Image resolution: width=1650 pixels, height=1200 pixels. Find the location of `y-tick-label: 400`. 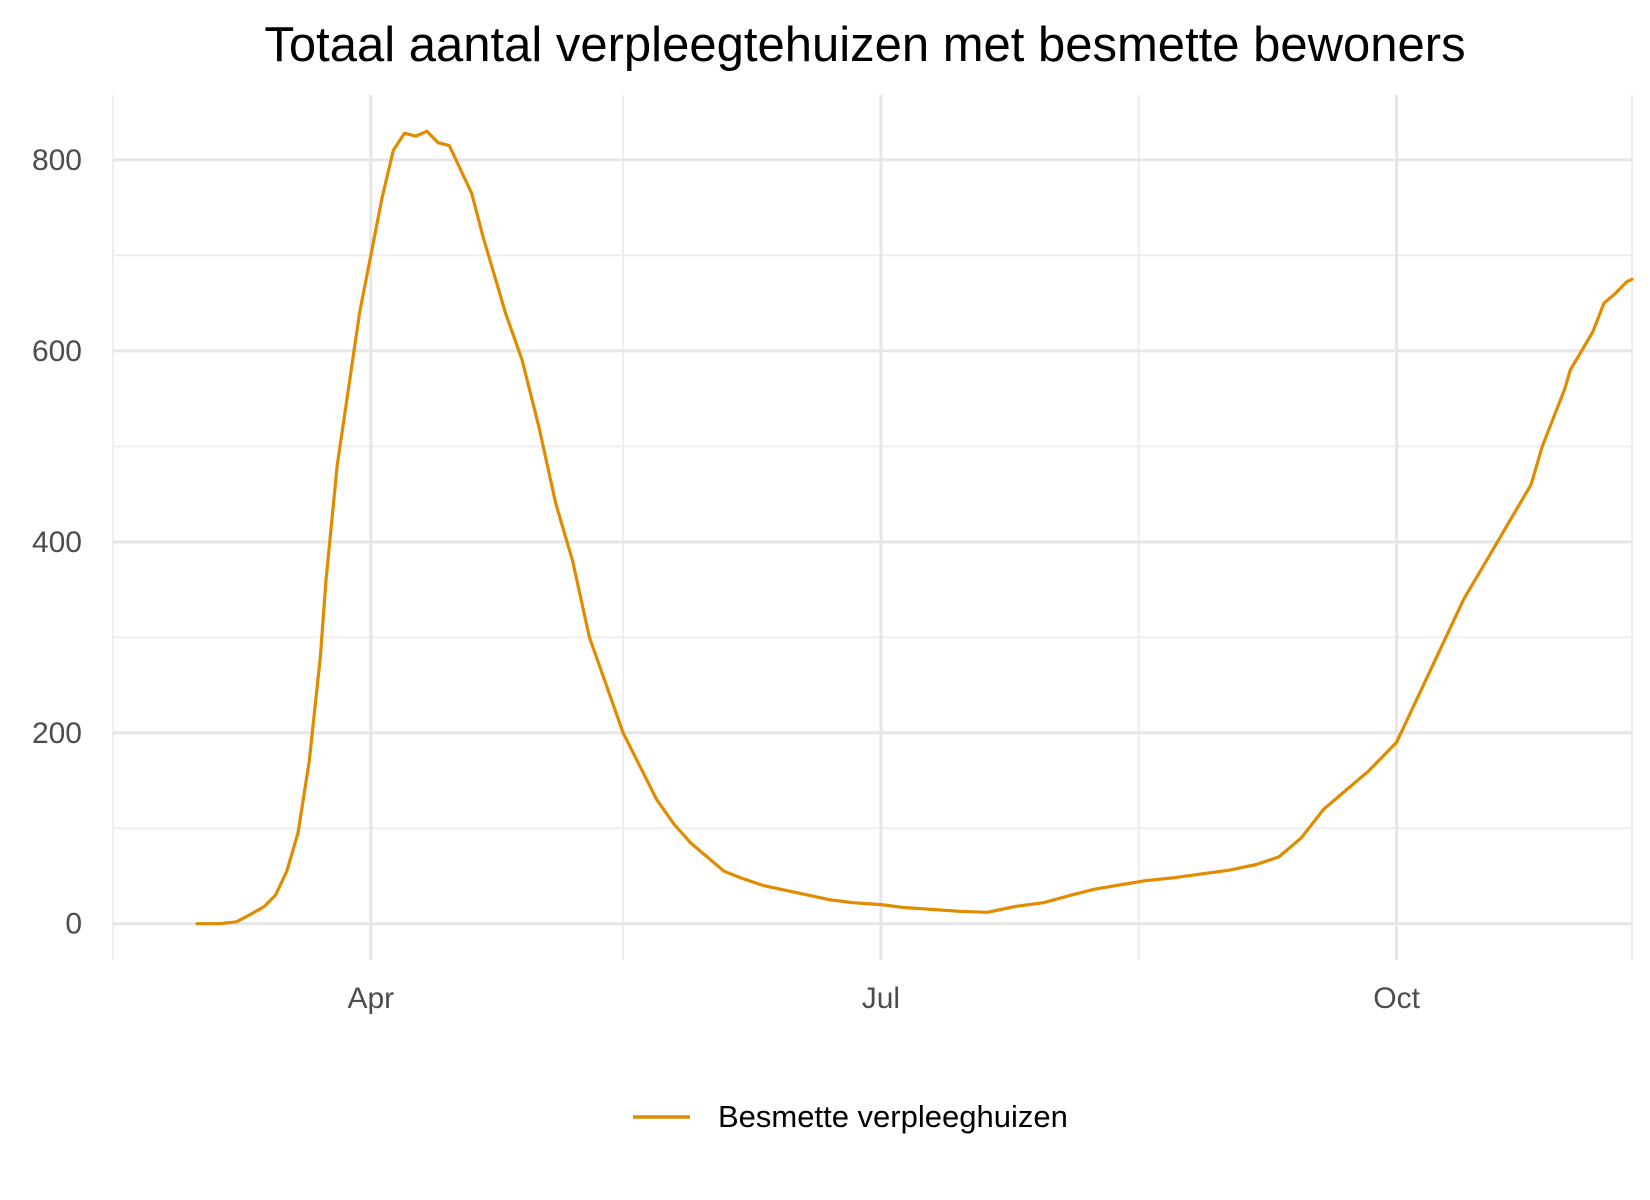

y-tick-label: 400 is located at coordinates (57, 542).